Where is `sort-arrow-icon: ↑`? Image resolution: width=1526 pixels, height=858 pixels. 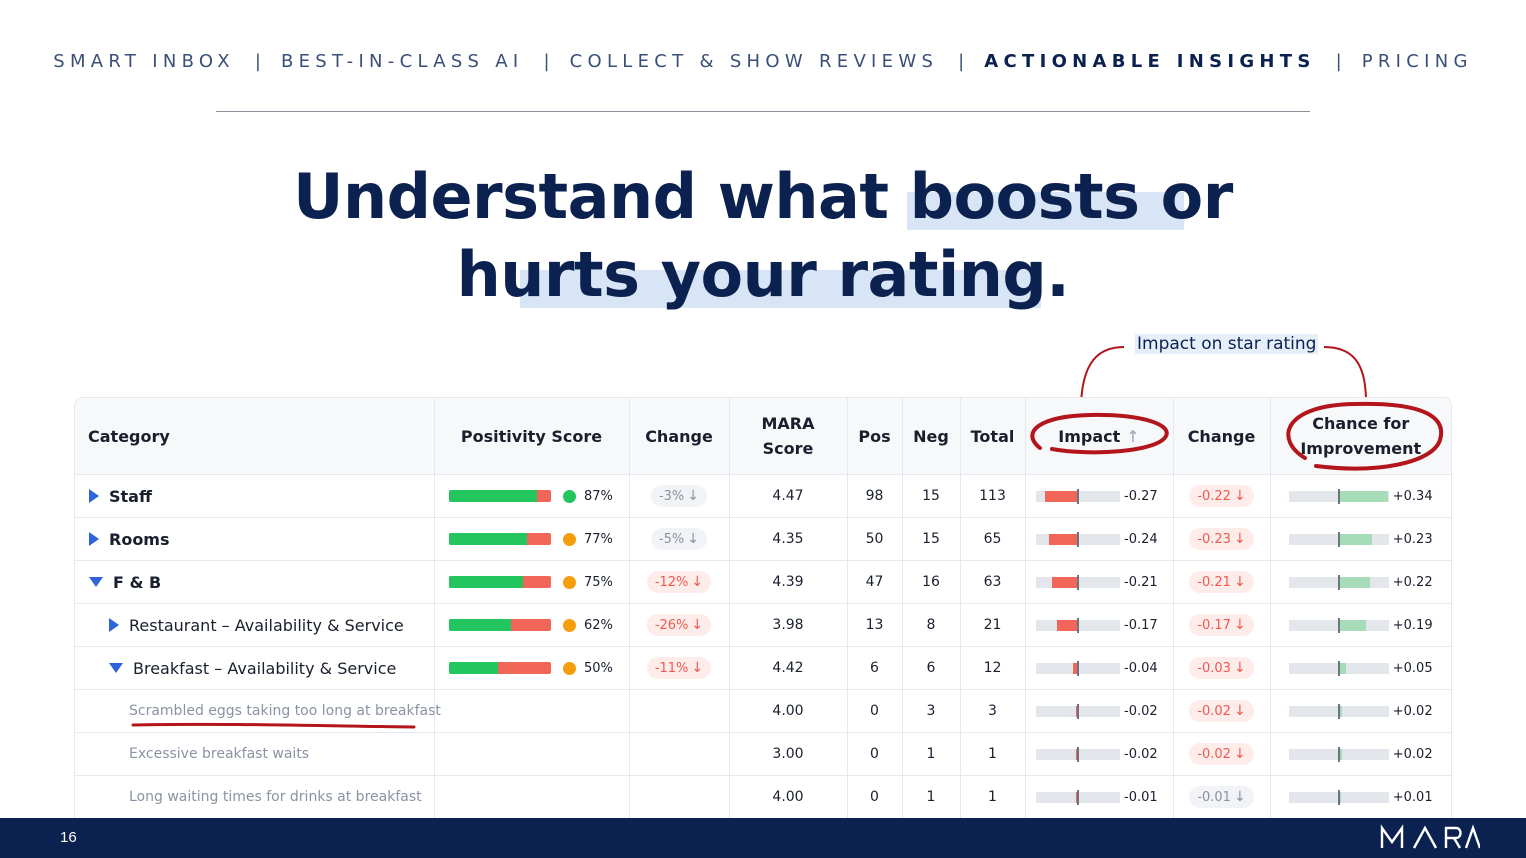
sort-arrow-icon: ↑ is located at coordinates (1133, 436).